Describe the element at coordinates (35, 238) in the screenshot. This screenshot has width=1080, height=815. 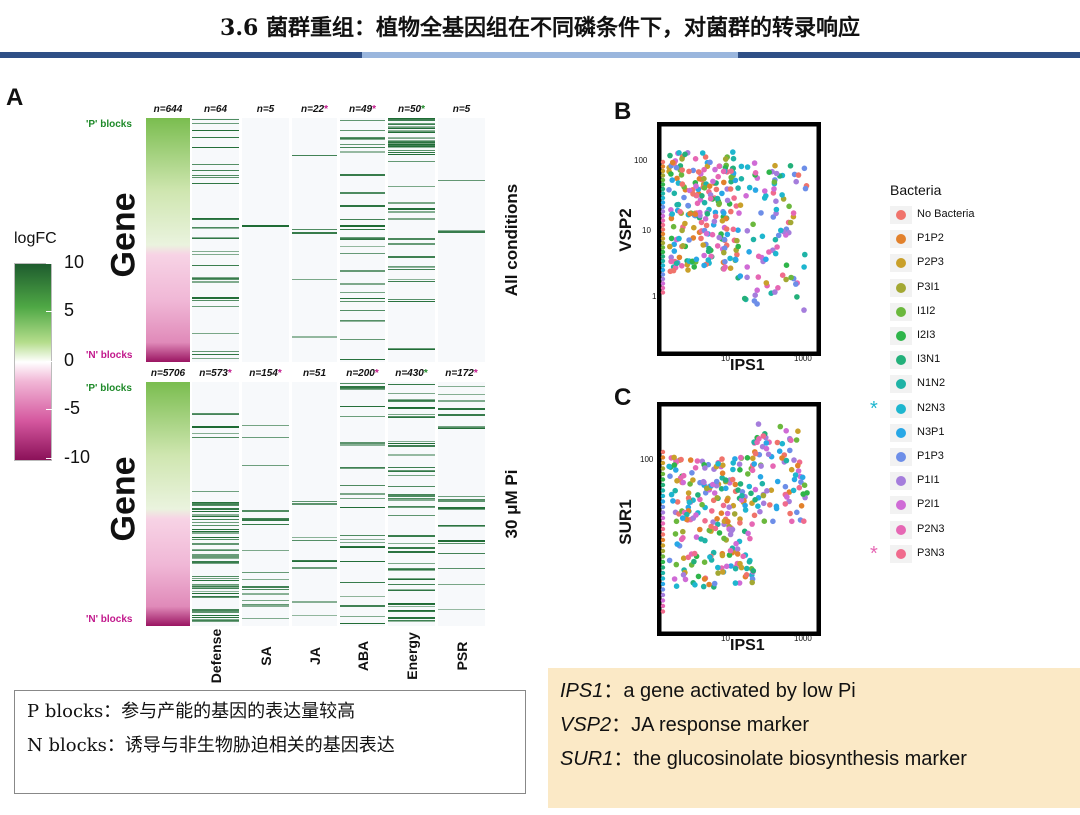
I see `logfc-legend-title: logFC` at that location.